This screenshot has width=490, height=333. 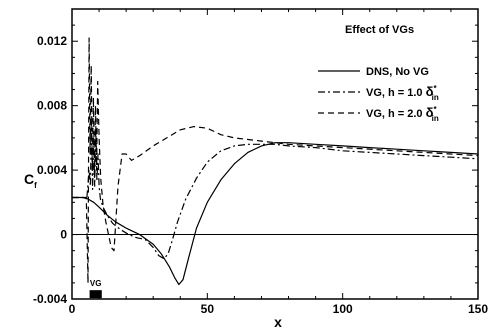 What do you see at coordinates (379, 30) in the screenshot?
I see `chart-title: Effect of VGs` at bounding box center [379, 30].